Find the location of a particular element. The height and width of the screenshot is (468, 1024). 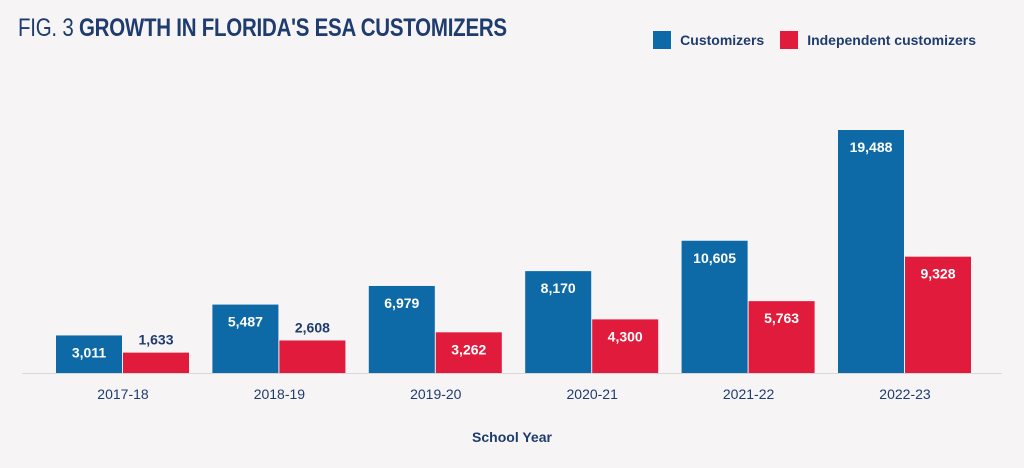

data-label-customizers: 8,170 is located at coordinates (558, 288).